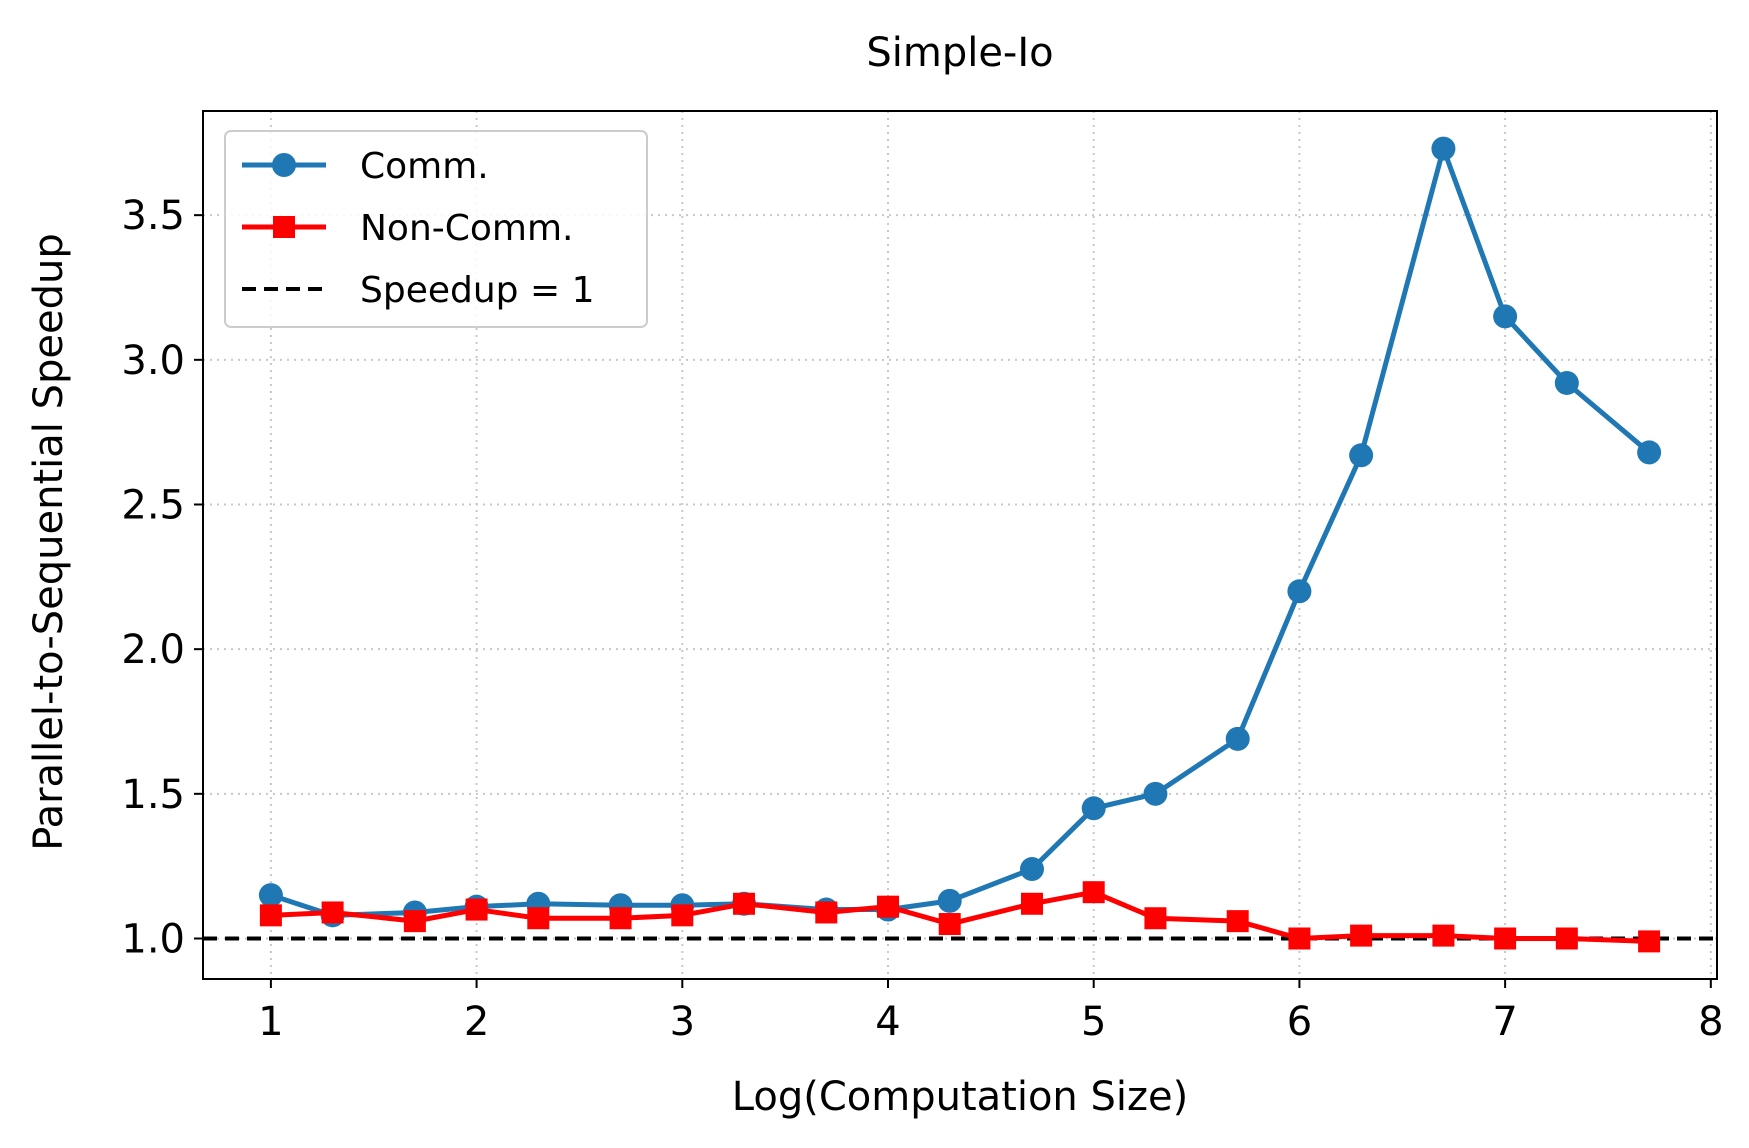 This screenshot has width=1749, height=1148. What do you see at coordinates (991, 1012) in the screenshot?
I see `x-axis-ticks: 1 2 3 4 5 6 7 8` at bounding box center [991, 1012].